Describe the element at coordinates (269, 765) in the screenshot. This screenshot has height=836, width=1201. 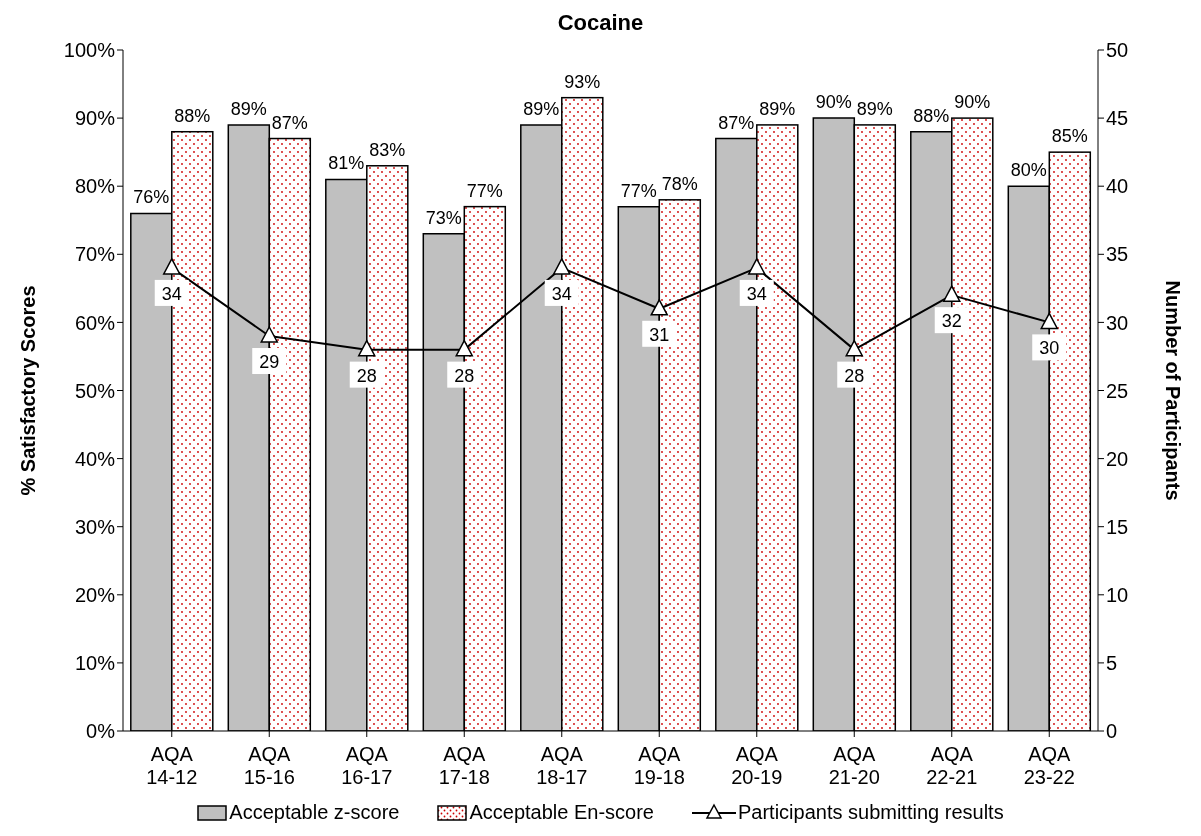
I see `x-tick-label: AQA 15-16` at that location.